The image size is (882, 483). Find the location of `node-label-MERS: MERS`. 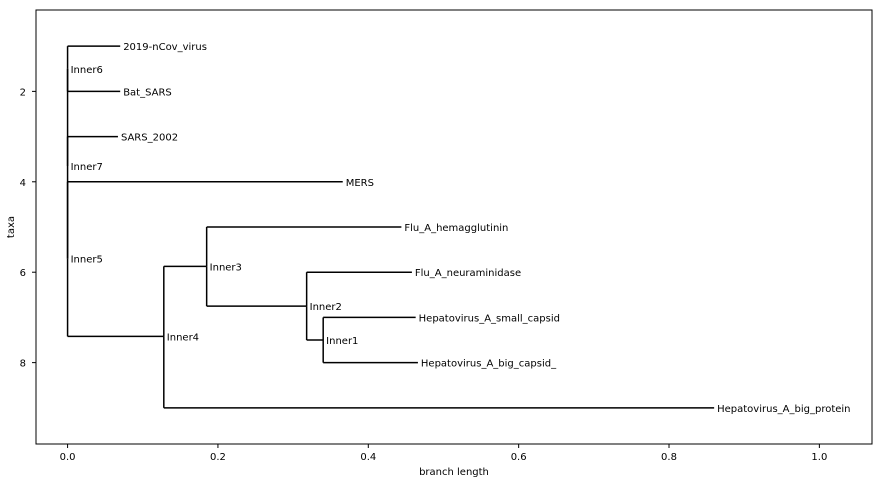

node-label-MERS: MERS is located at coordinates (360, 183).